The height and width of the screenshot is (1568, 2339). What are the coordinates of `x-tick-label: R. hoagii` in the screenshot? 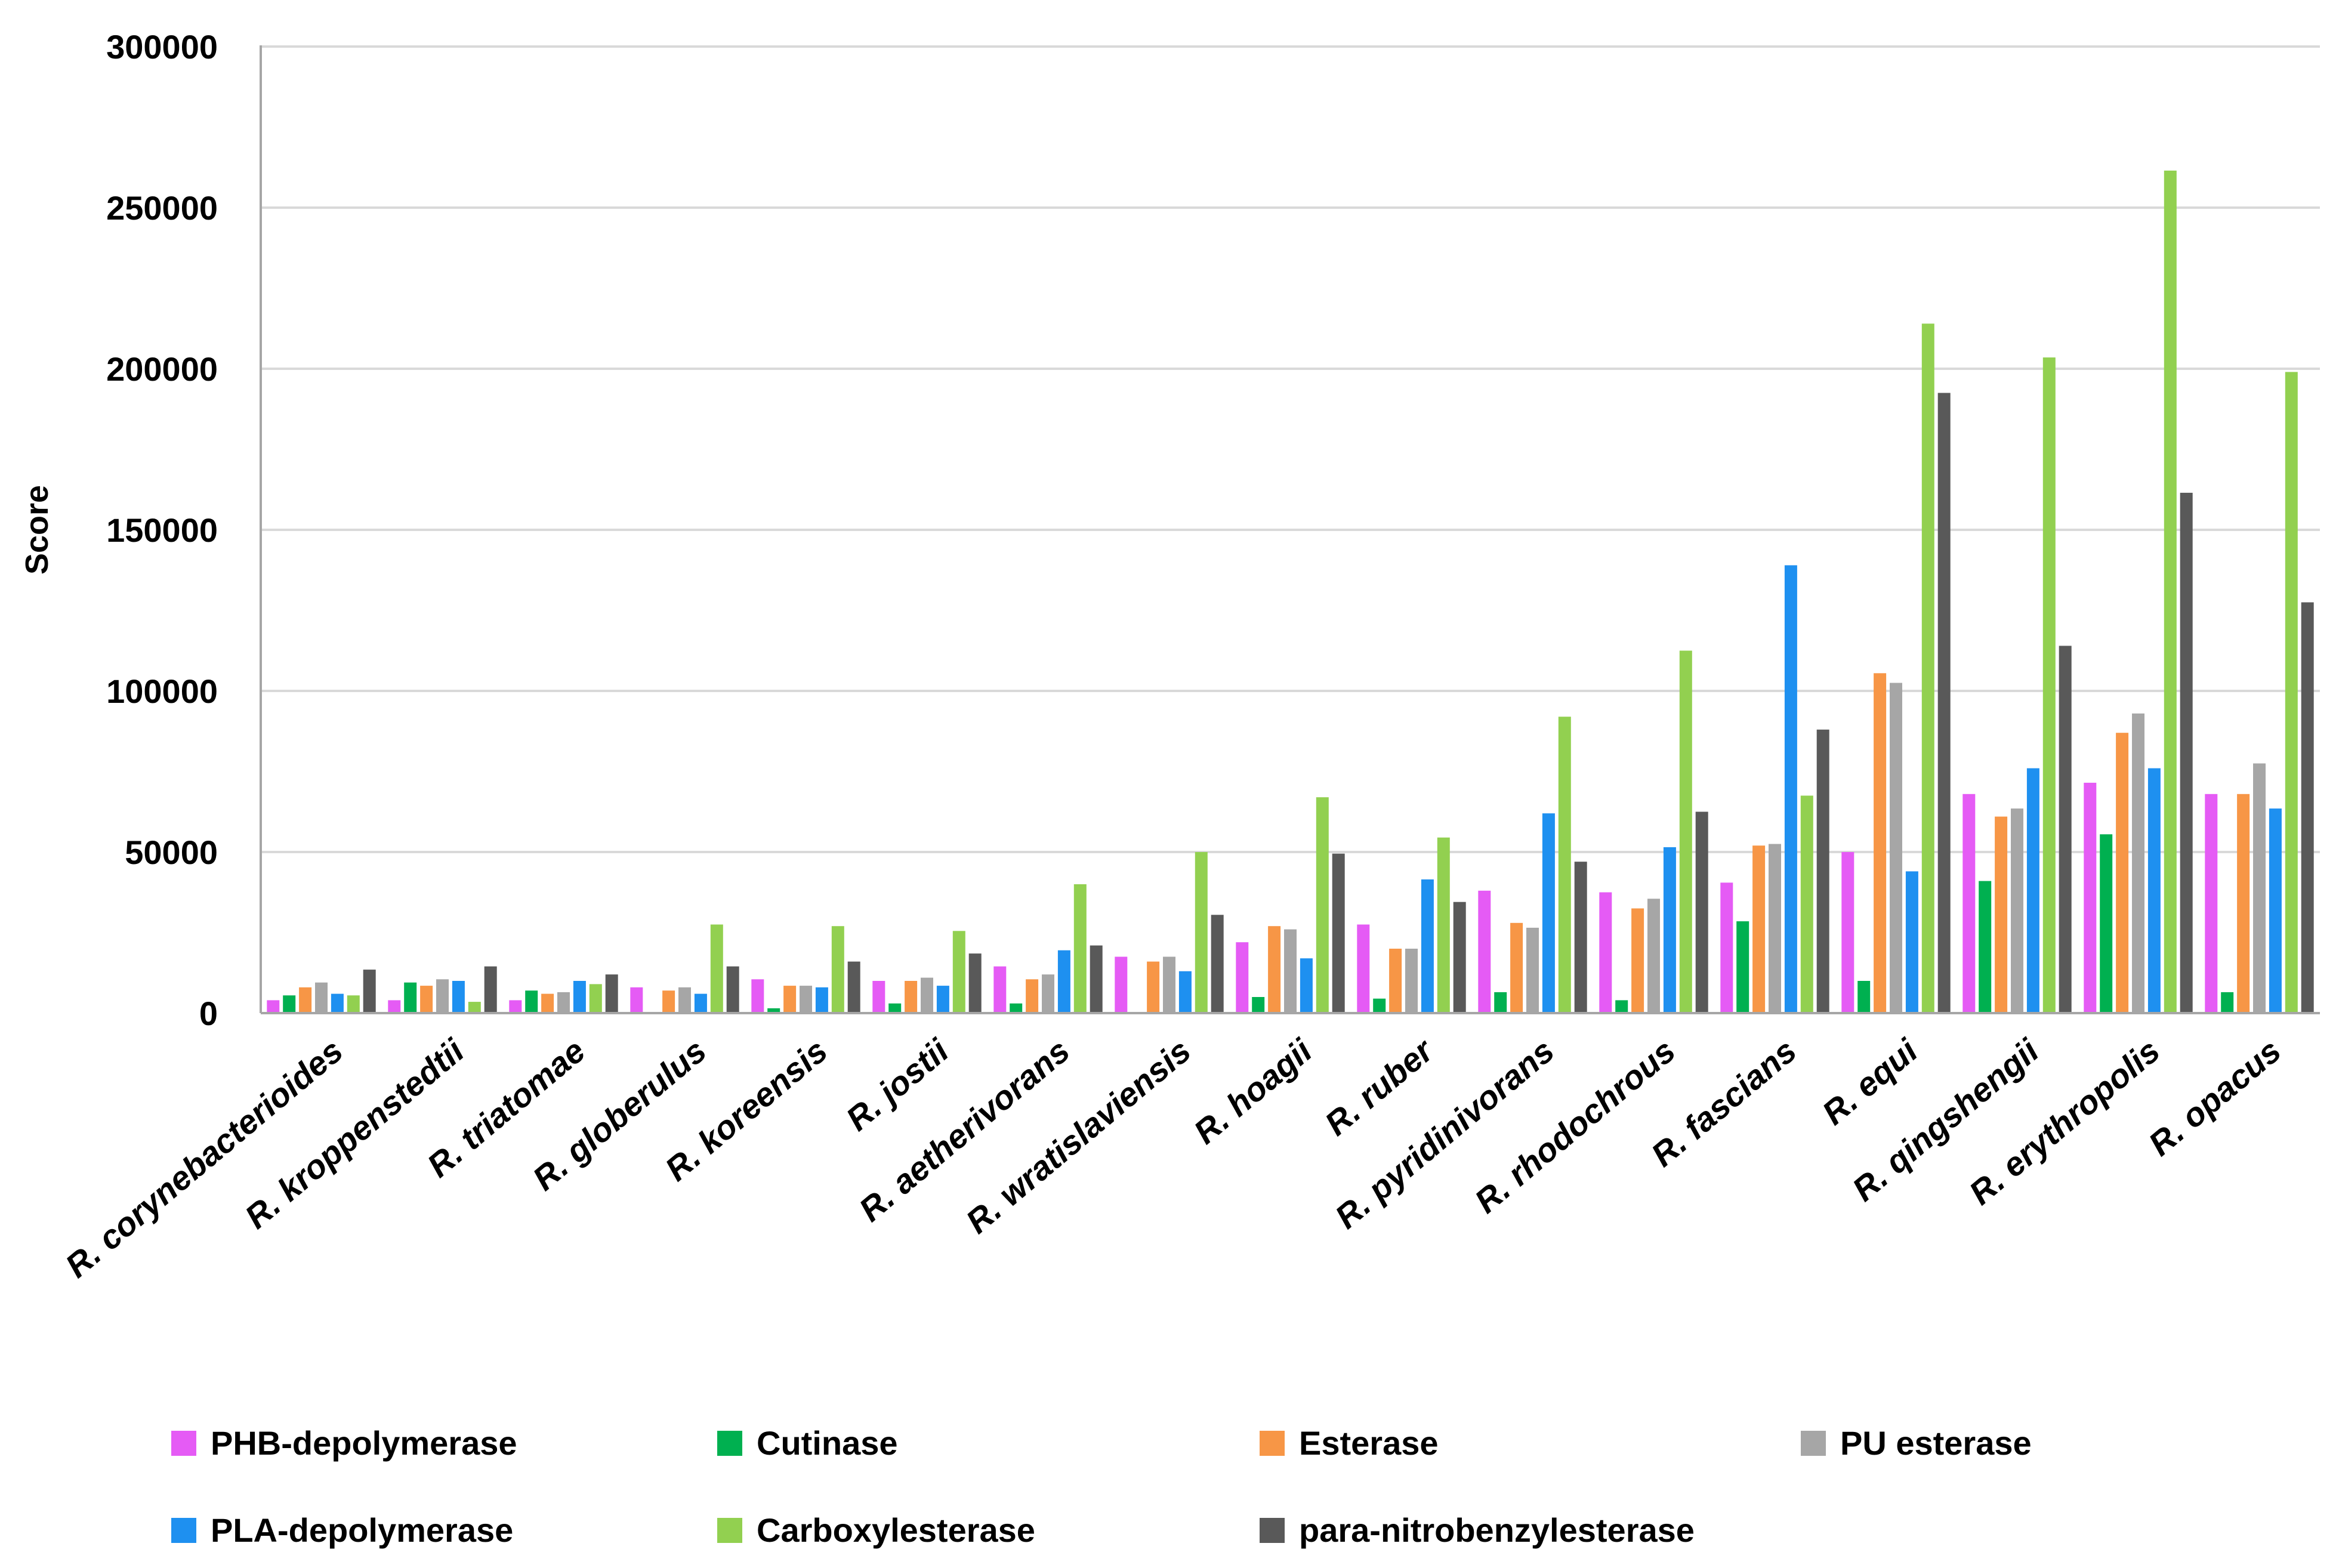 It's located at (1253, 1091).